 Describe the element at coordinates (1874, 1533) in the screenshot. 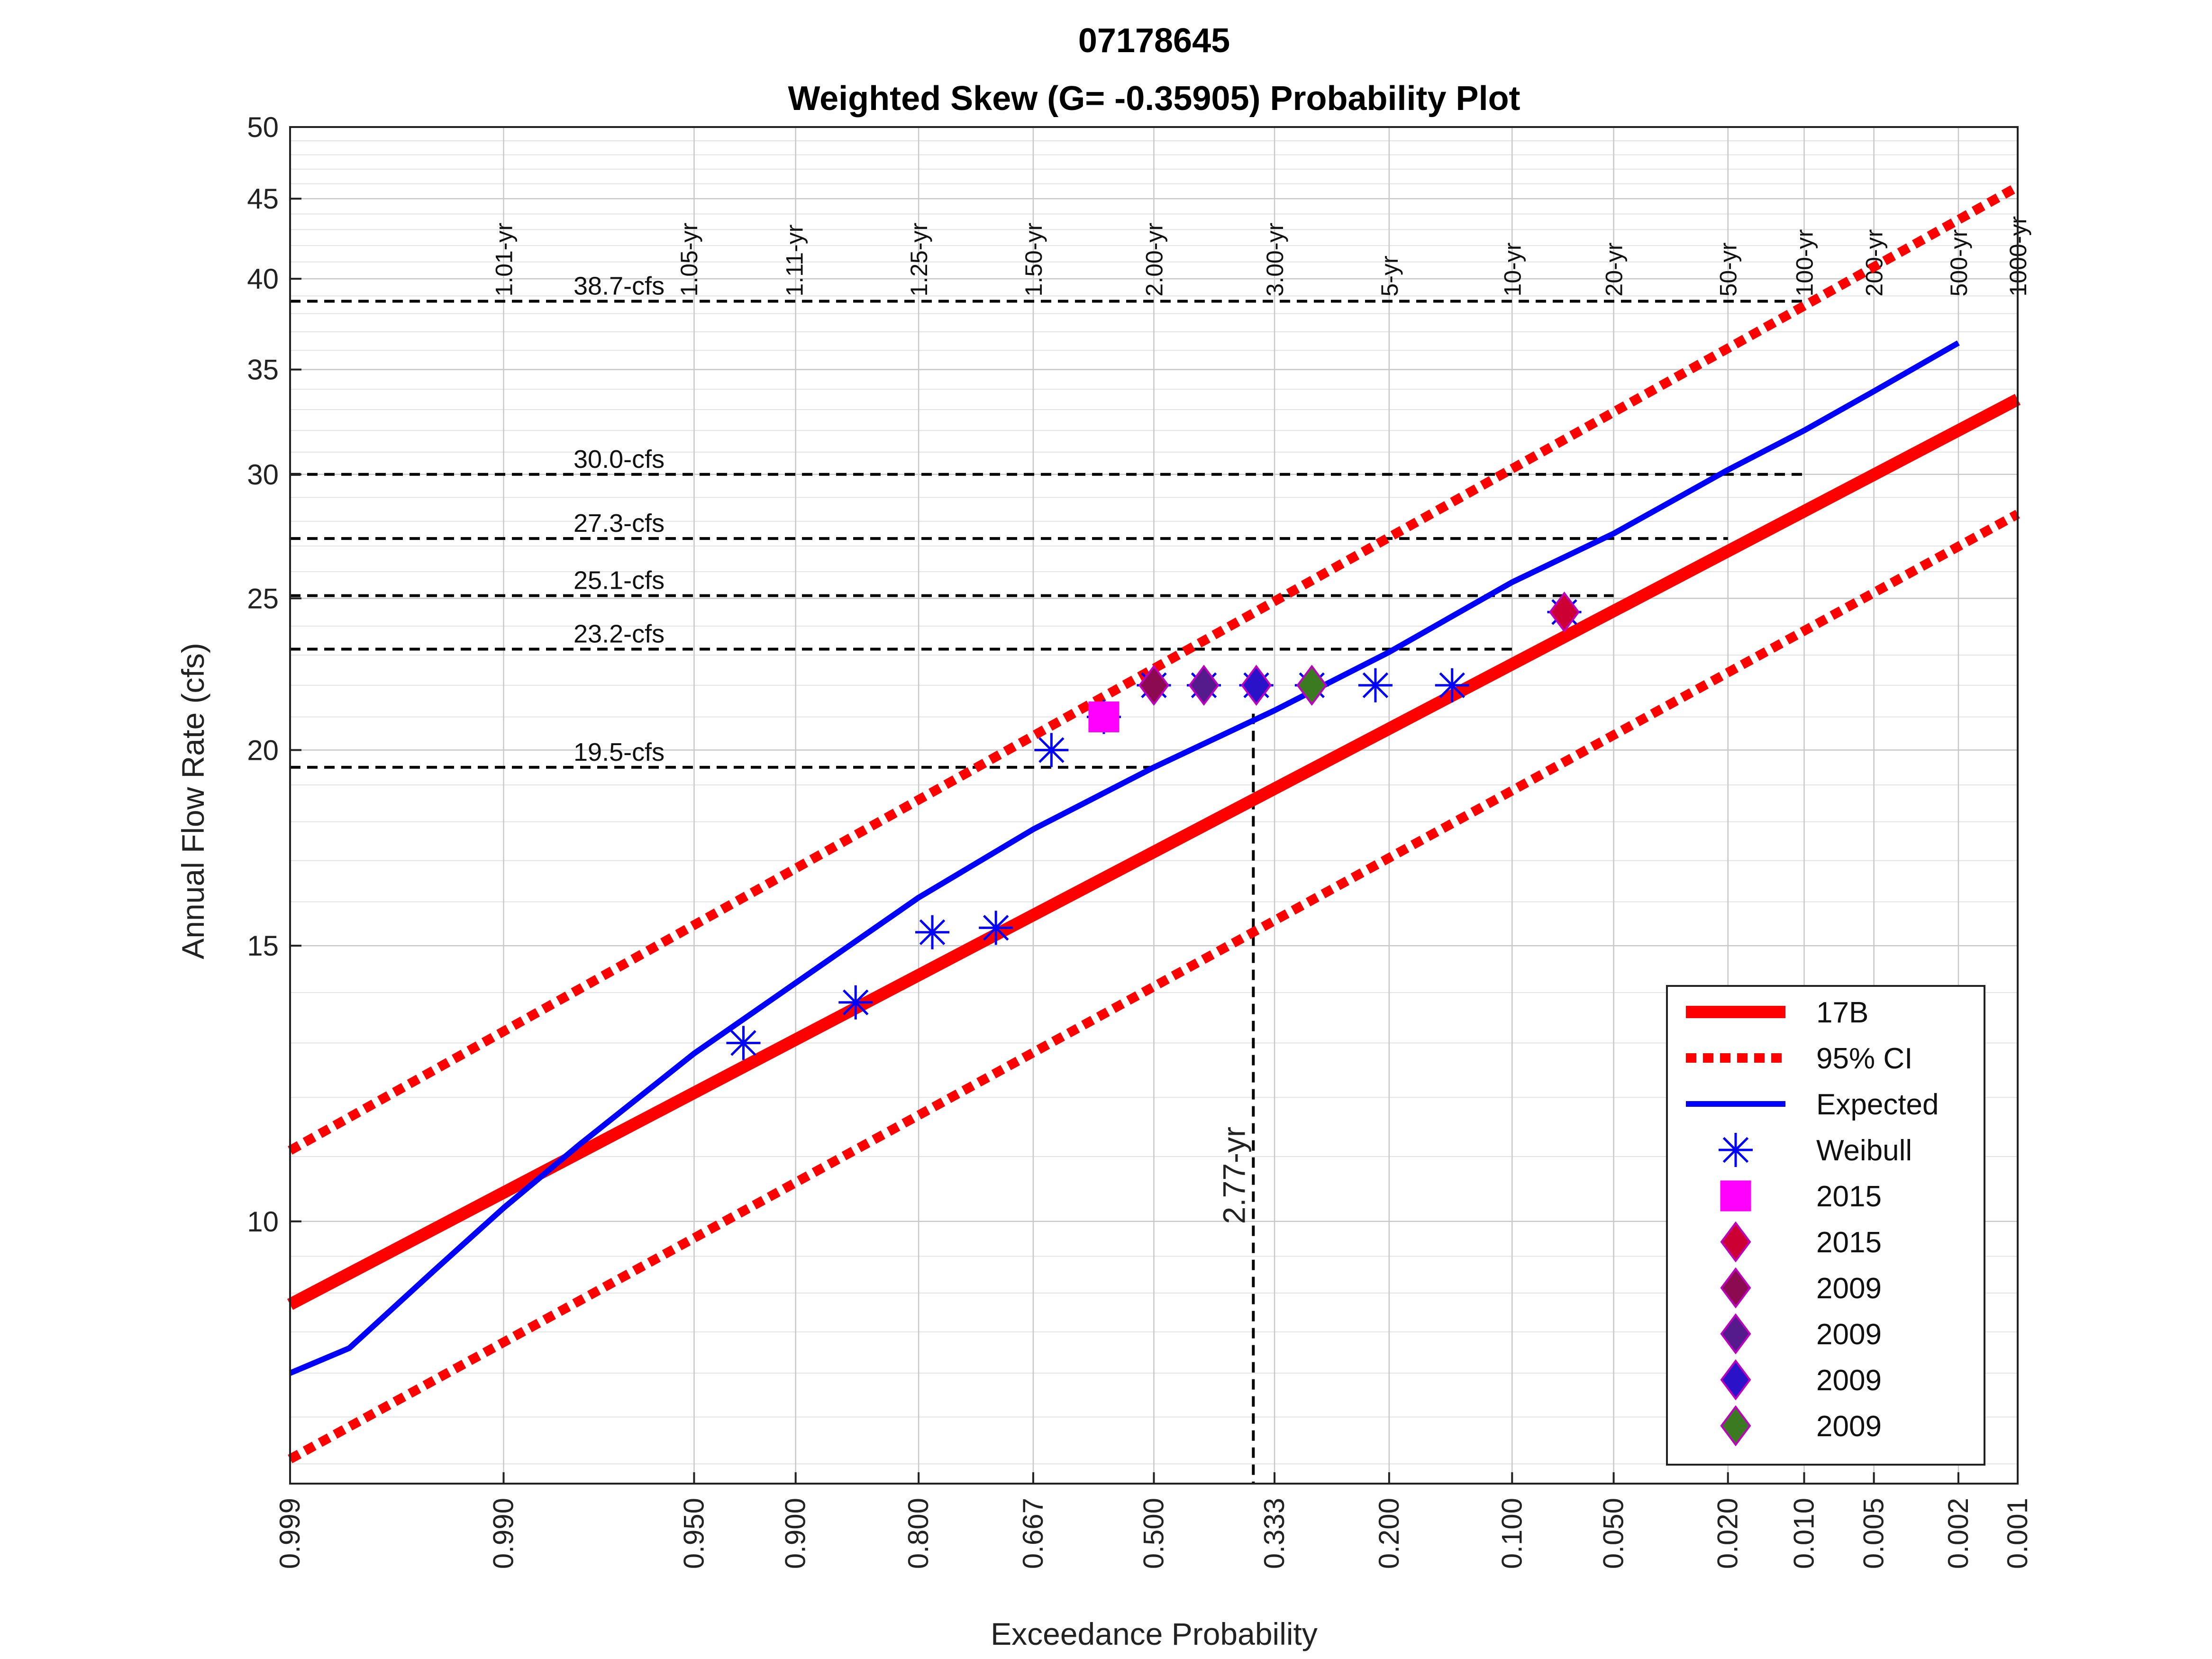

I see `x-tick-label: 0.005` at that location.